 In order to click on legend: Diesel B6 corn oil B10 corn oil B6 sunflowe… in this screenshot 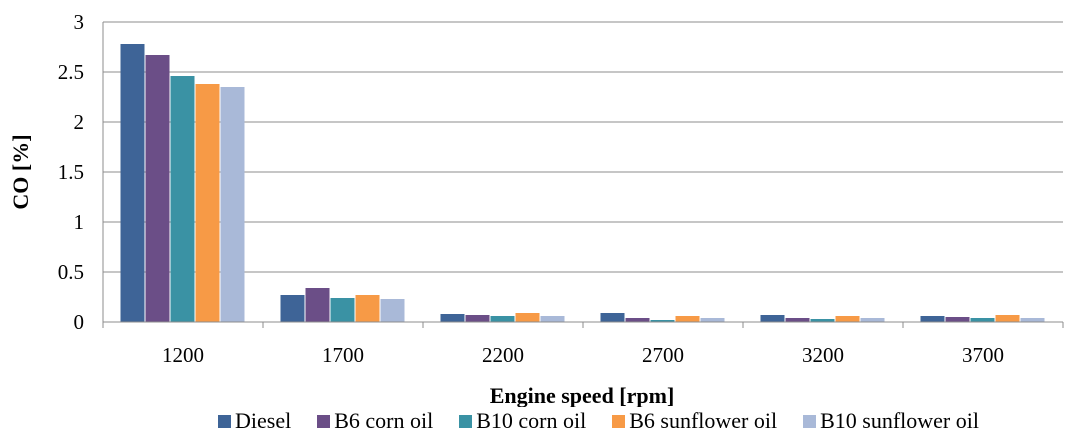, I will do `click(538, 421)`.